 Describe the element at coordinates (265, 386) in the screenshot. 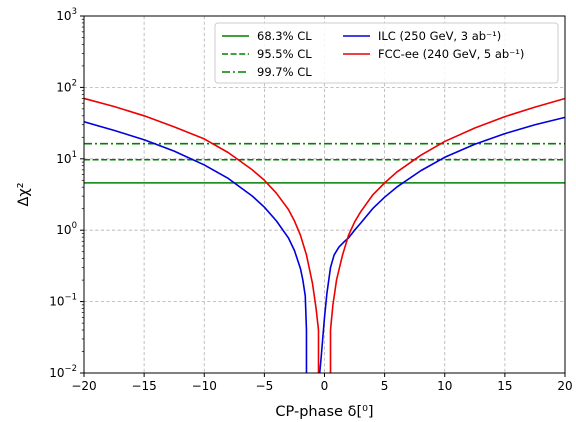

I see `x-tick-label: −5` at that location.